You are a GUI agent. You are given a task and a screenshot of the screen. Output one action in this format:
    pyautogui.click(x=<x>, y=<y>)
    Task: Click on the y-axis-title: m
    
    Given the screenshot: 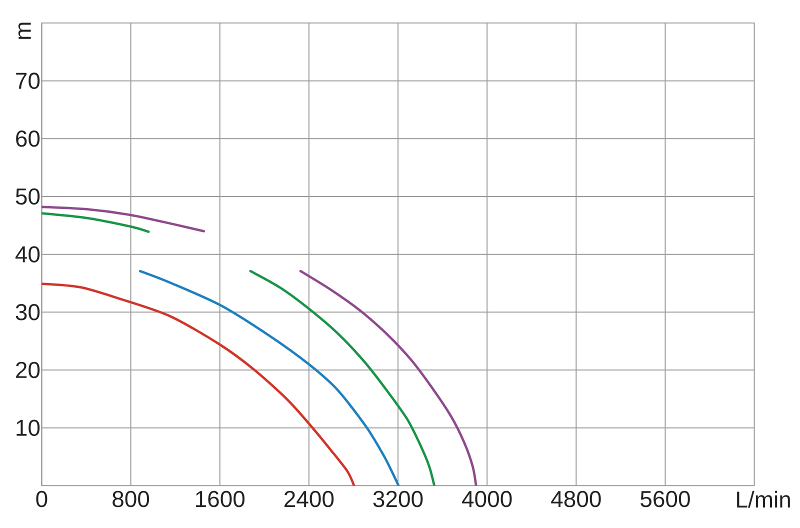 What is the action you would take?
    pyautogui.click(x=24, y=30)
    